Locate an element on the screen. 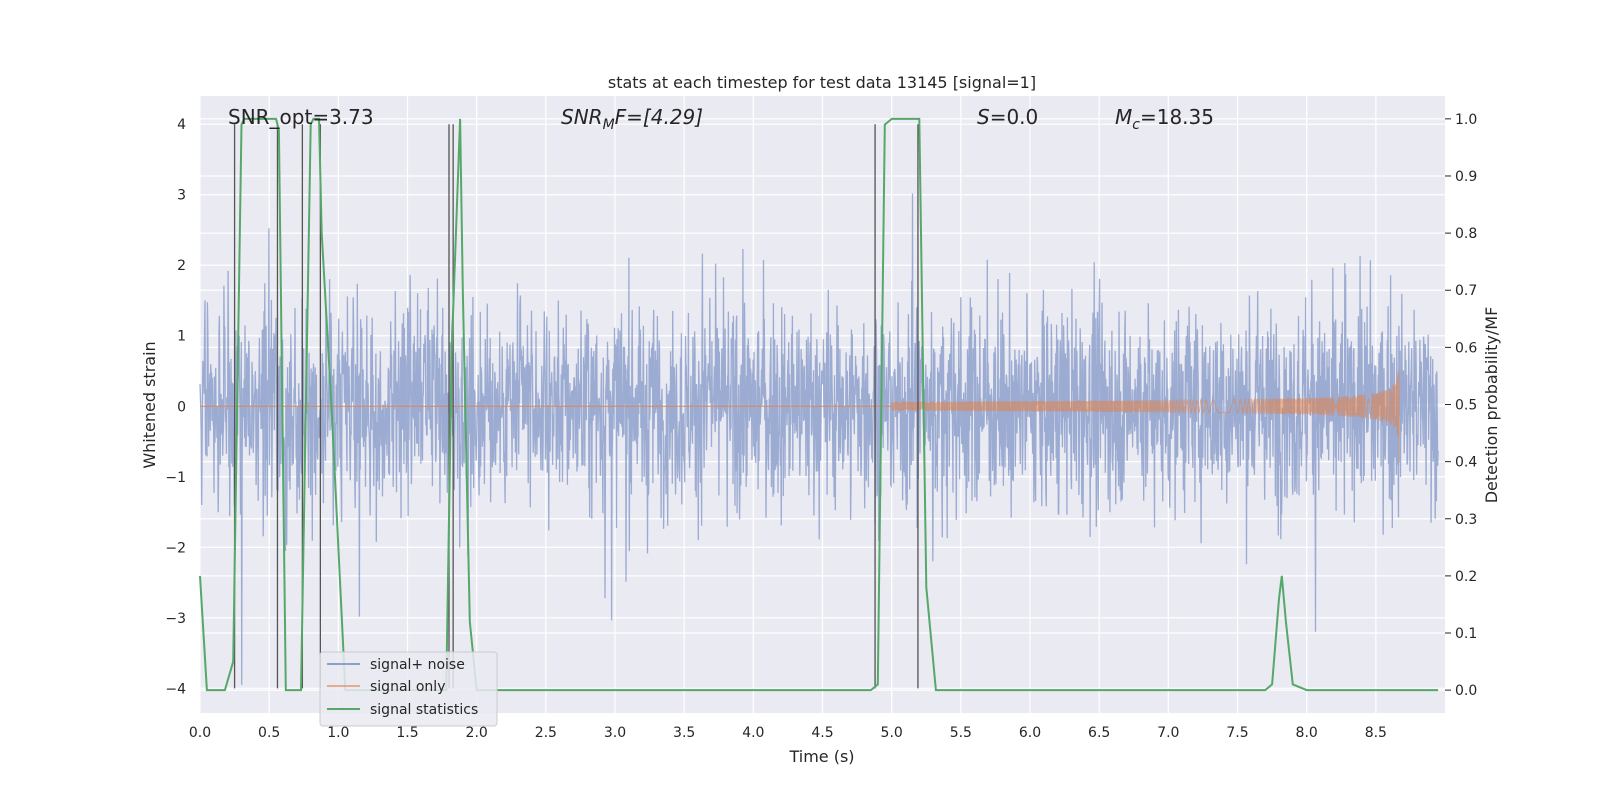  y-tick-label-0: 4 is located at coordinates (181, 125).